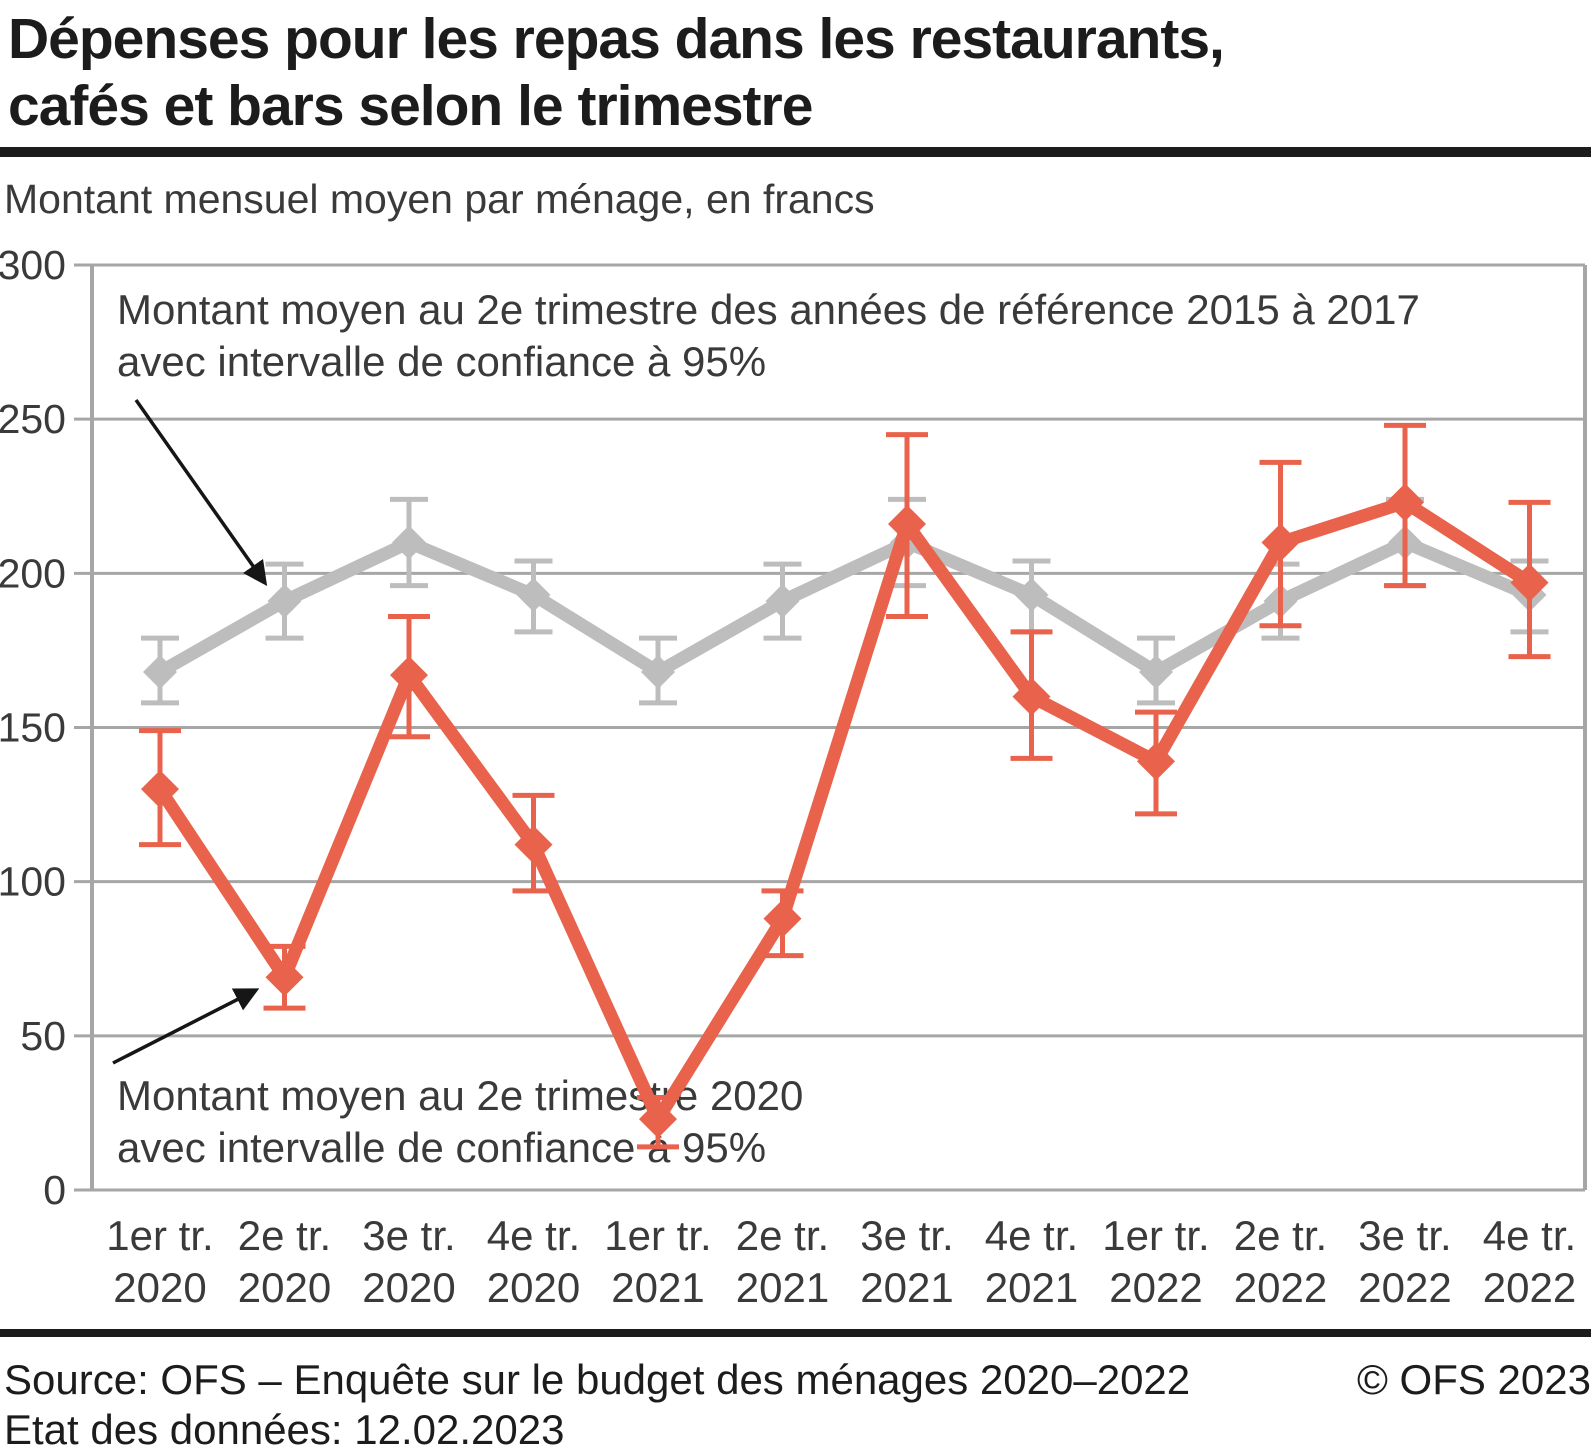 The height and width of the screenshot is (1447, 1591). I want to click on annotation-q2-2020-line2: avec intervalle de confiance à 95%, so click(442, 1147).